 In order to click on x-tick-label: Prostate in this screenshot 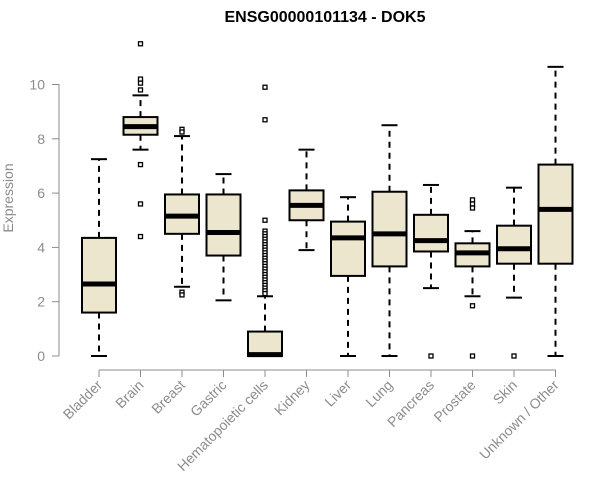, I will do `click(454, 401)`.